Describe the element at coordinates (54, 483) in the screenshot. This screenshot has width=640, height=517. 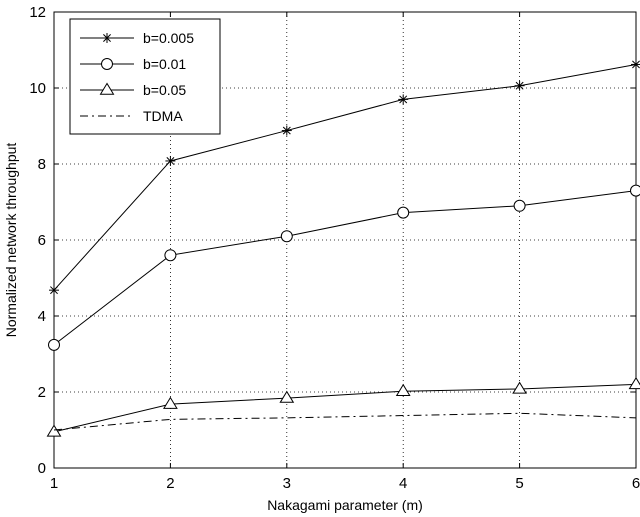
I see `x-tick-label: 1` at that location.